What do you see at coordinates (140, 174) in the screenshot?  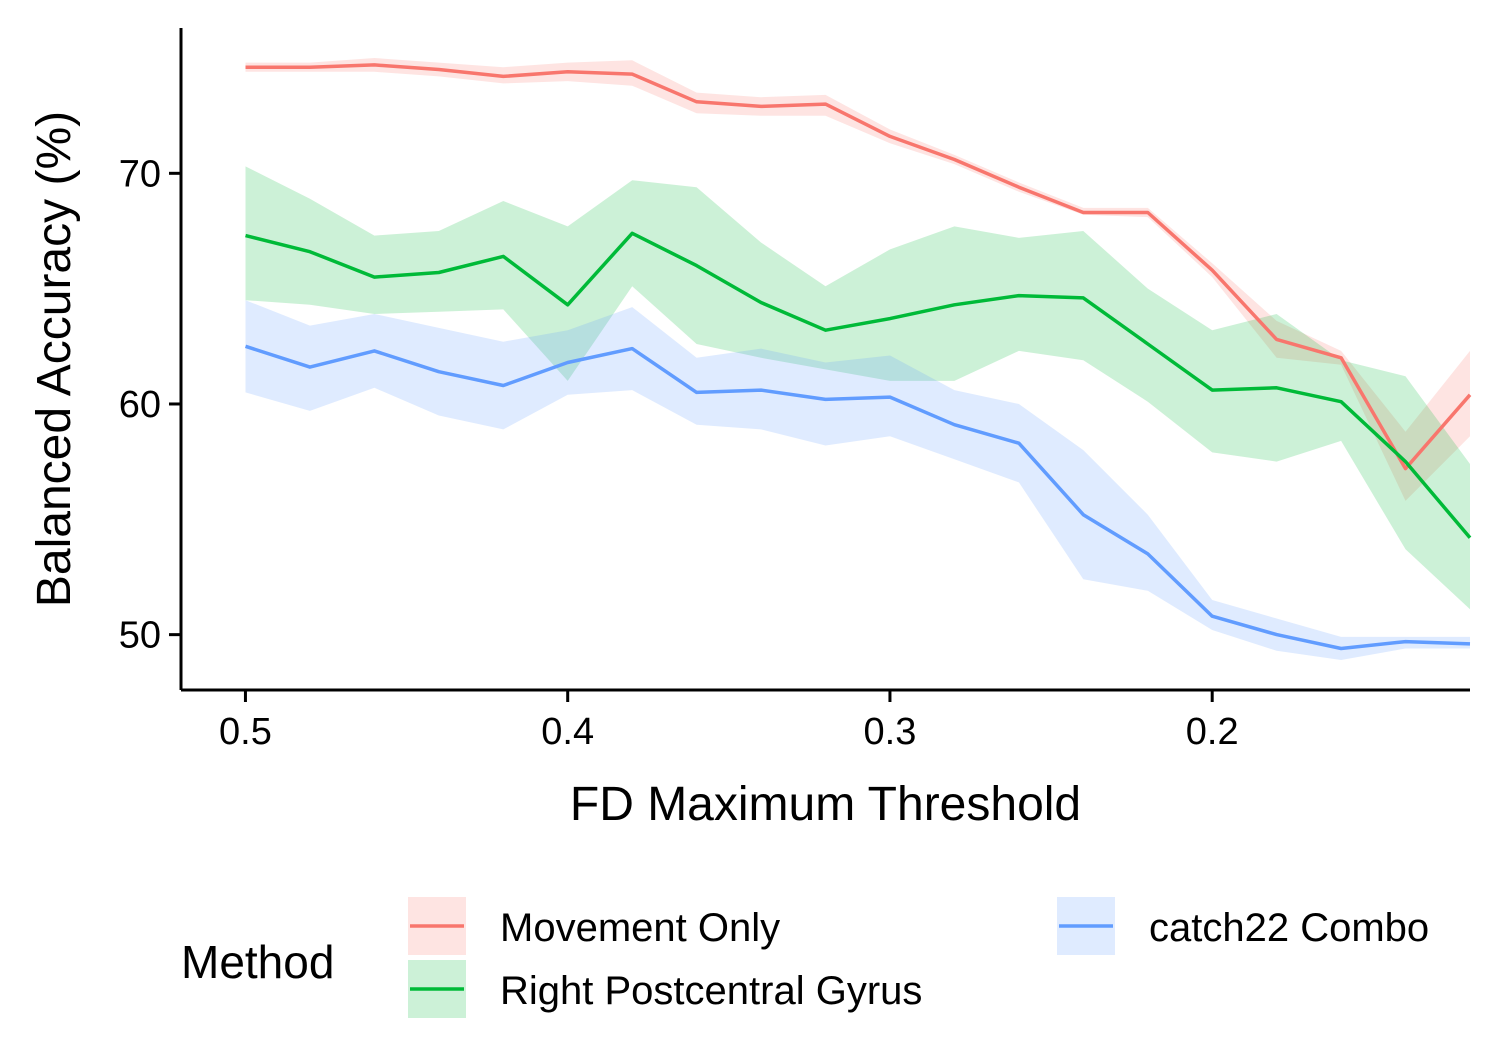 I see `y-tick-label: 70` at bounding box center [140, 174].